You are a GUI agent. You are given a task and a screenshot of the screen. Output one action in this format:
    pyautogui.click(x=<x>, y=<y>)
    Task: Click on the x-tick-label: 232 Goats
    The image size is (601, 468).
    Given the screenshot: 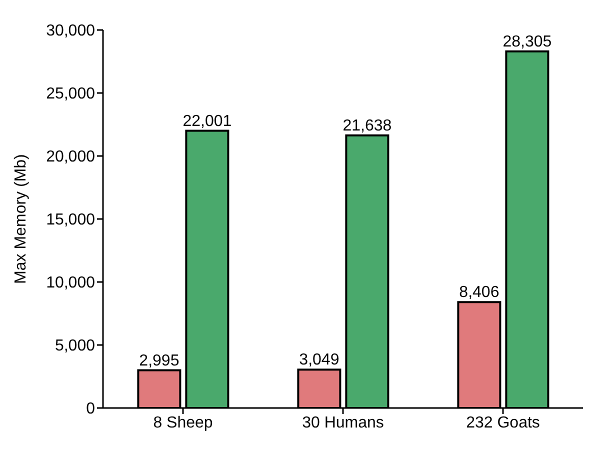 What is the action you would take?
    pyautogui.click(x=503, y=423)
    